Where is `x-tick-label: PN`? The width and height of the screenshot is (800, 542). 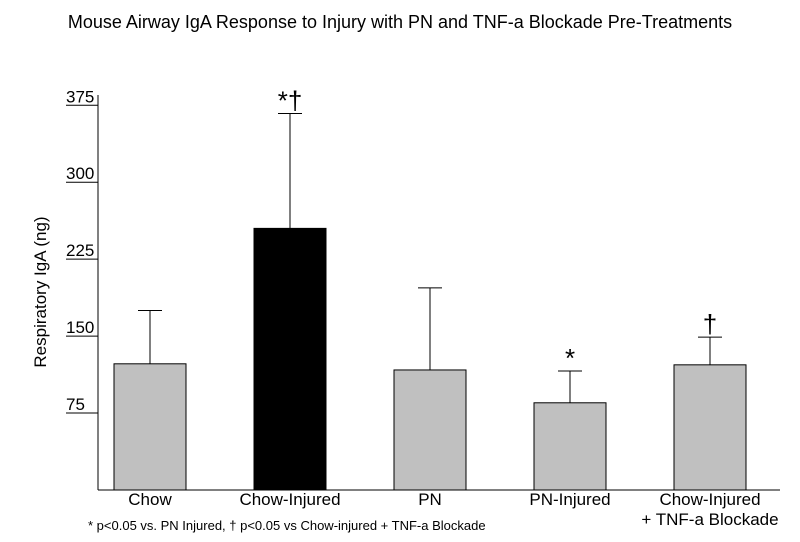 x-tick-label: PN is located at coordinates (430, 499).